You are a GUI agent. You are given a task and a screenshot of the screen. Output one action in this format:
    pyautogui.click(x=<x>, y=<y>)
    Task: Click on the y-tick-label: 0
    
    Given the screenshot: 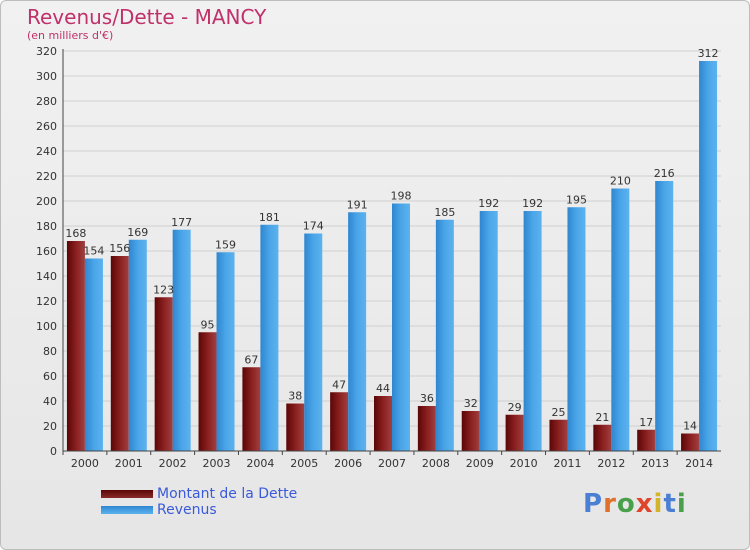 What is the action you would take?
    pyautogui.click(x=53, y=451)
    